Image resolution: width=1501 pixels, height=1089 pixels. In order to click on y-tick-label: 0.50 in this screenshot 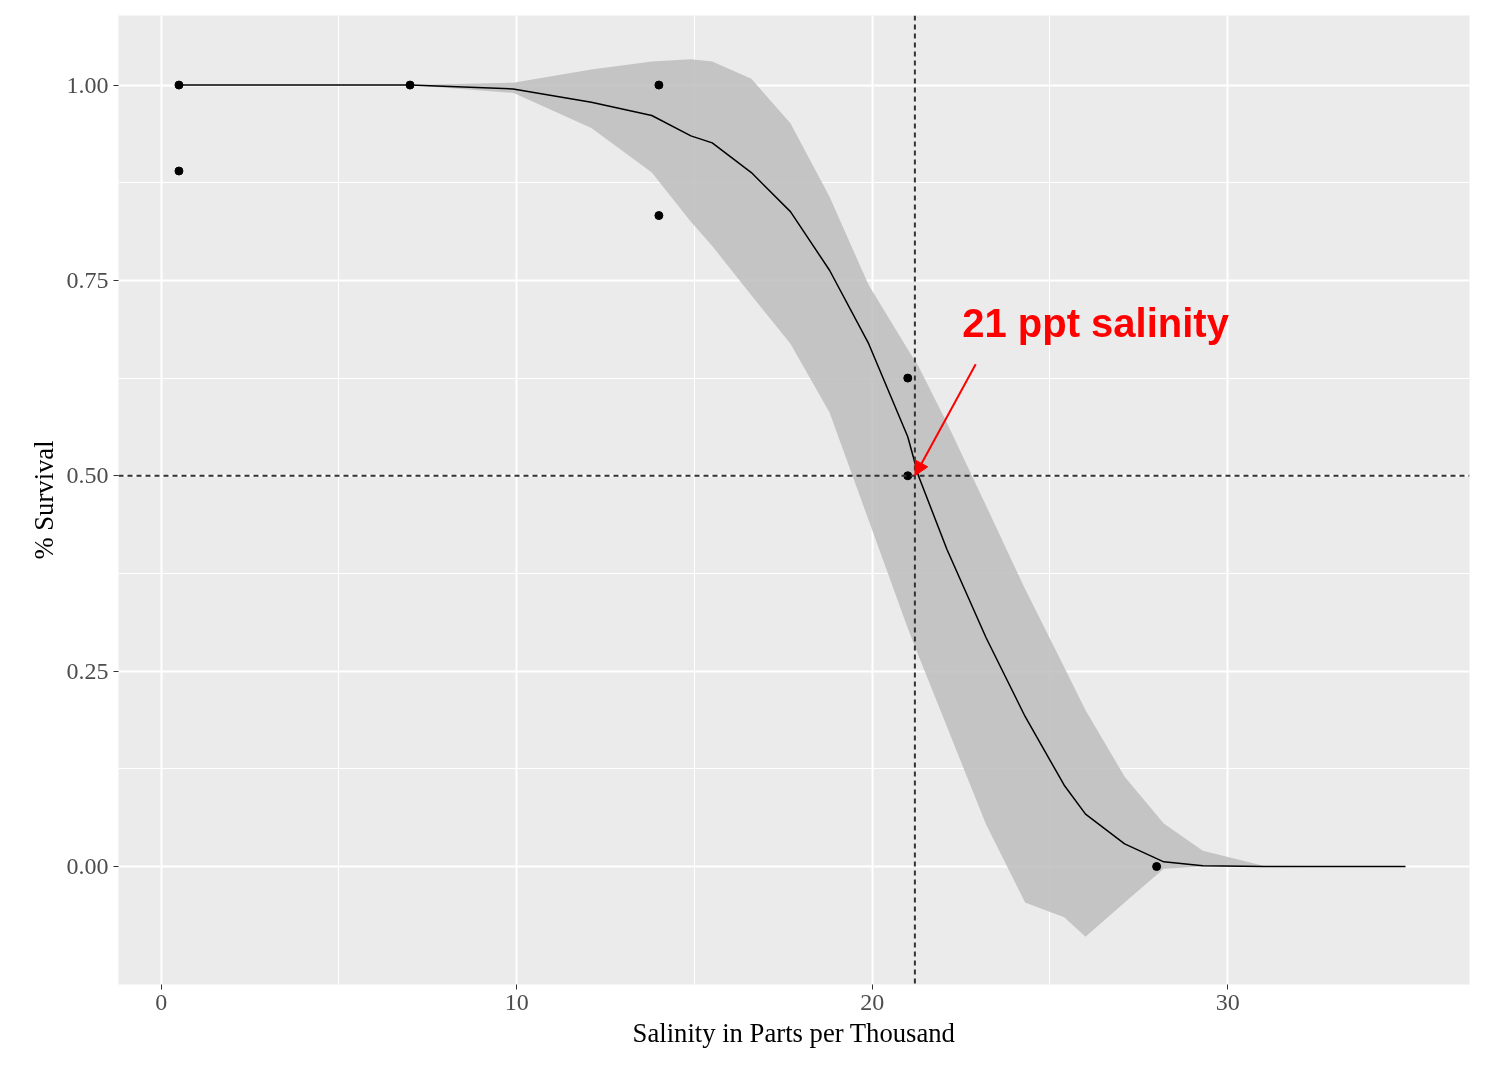, I will do `click(87, 475)`.